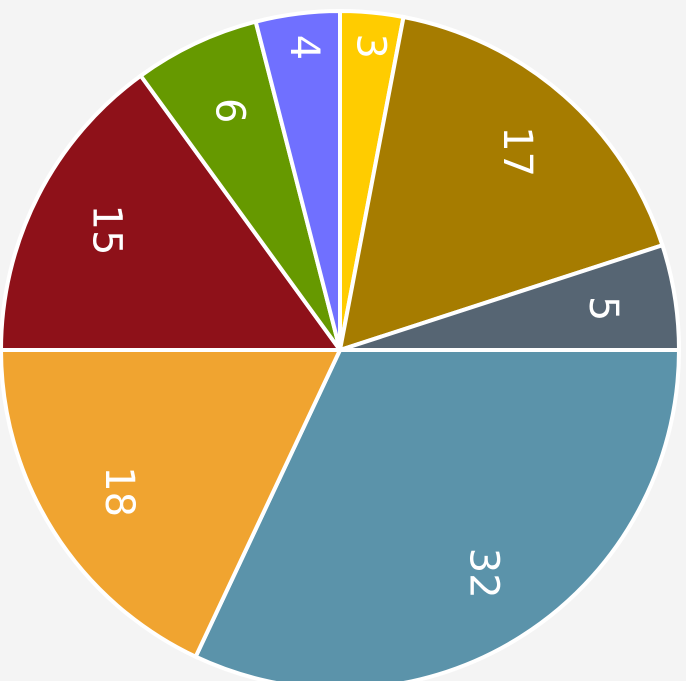 The image size is (686, 681). Describe the element at coordinates (603, 308) in the screenshot. I see `data-label: 5` at that location.